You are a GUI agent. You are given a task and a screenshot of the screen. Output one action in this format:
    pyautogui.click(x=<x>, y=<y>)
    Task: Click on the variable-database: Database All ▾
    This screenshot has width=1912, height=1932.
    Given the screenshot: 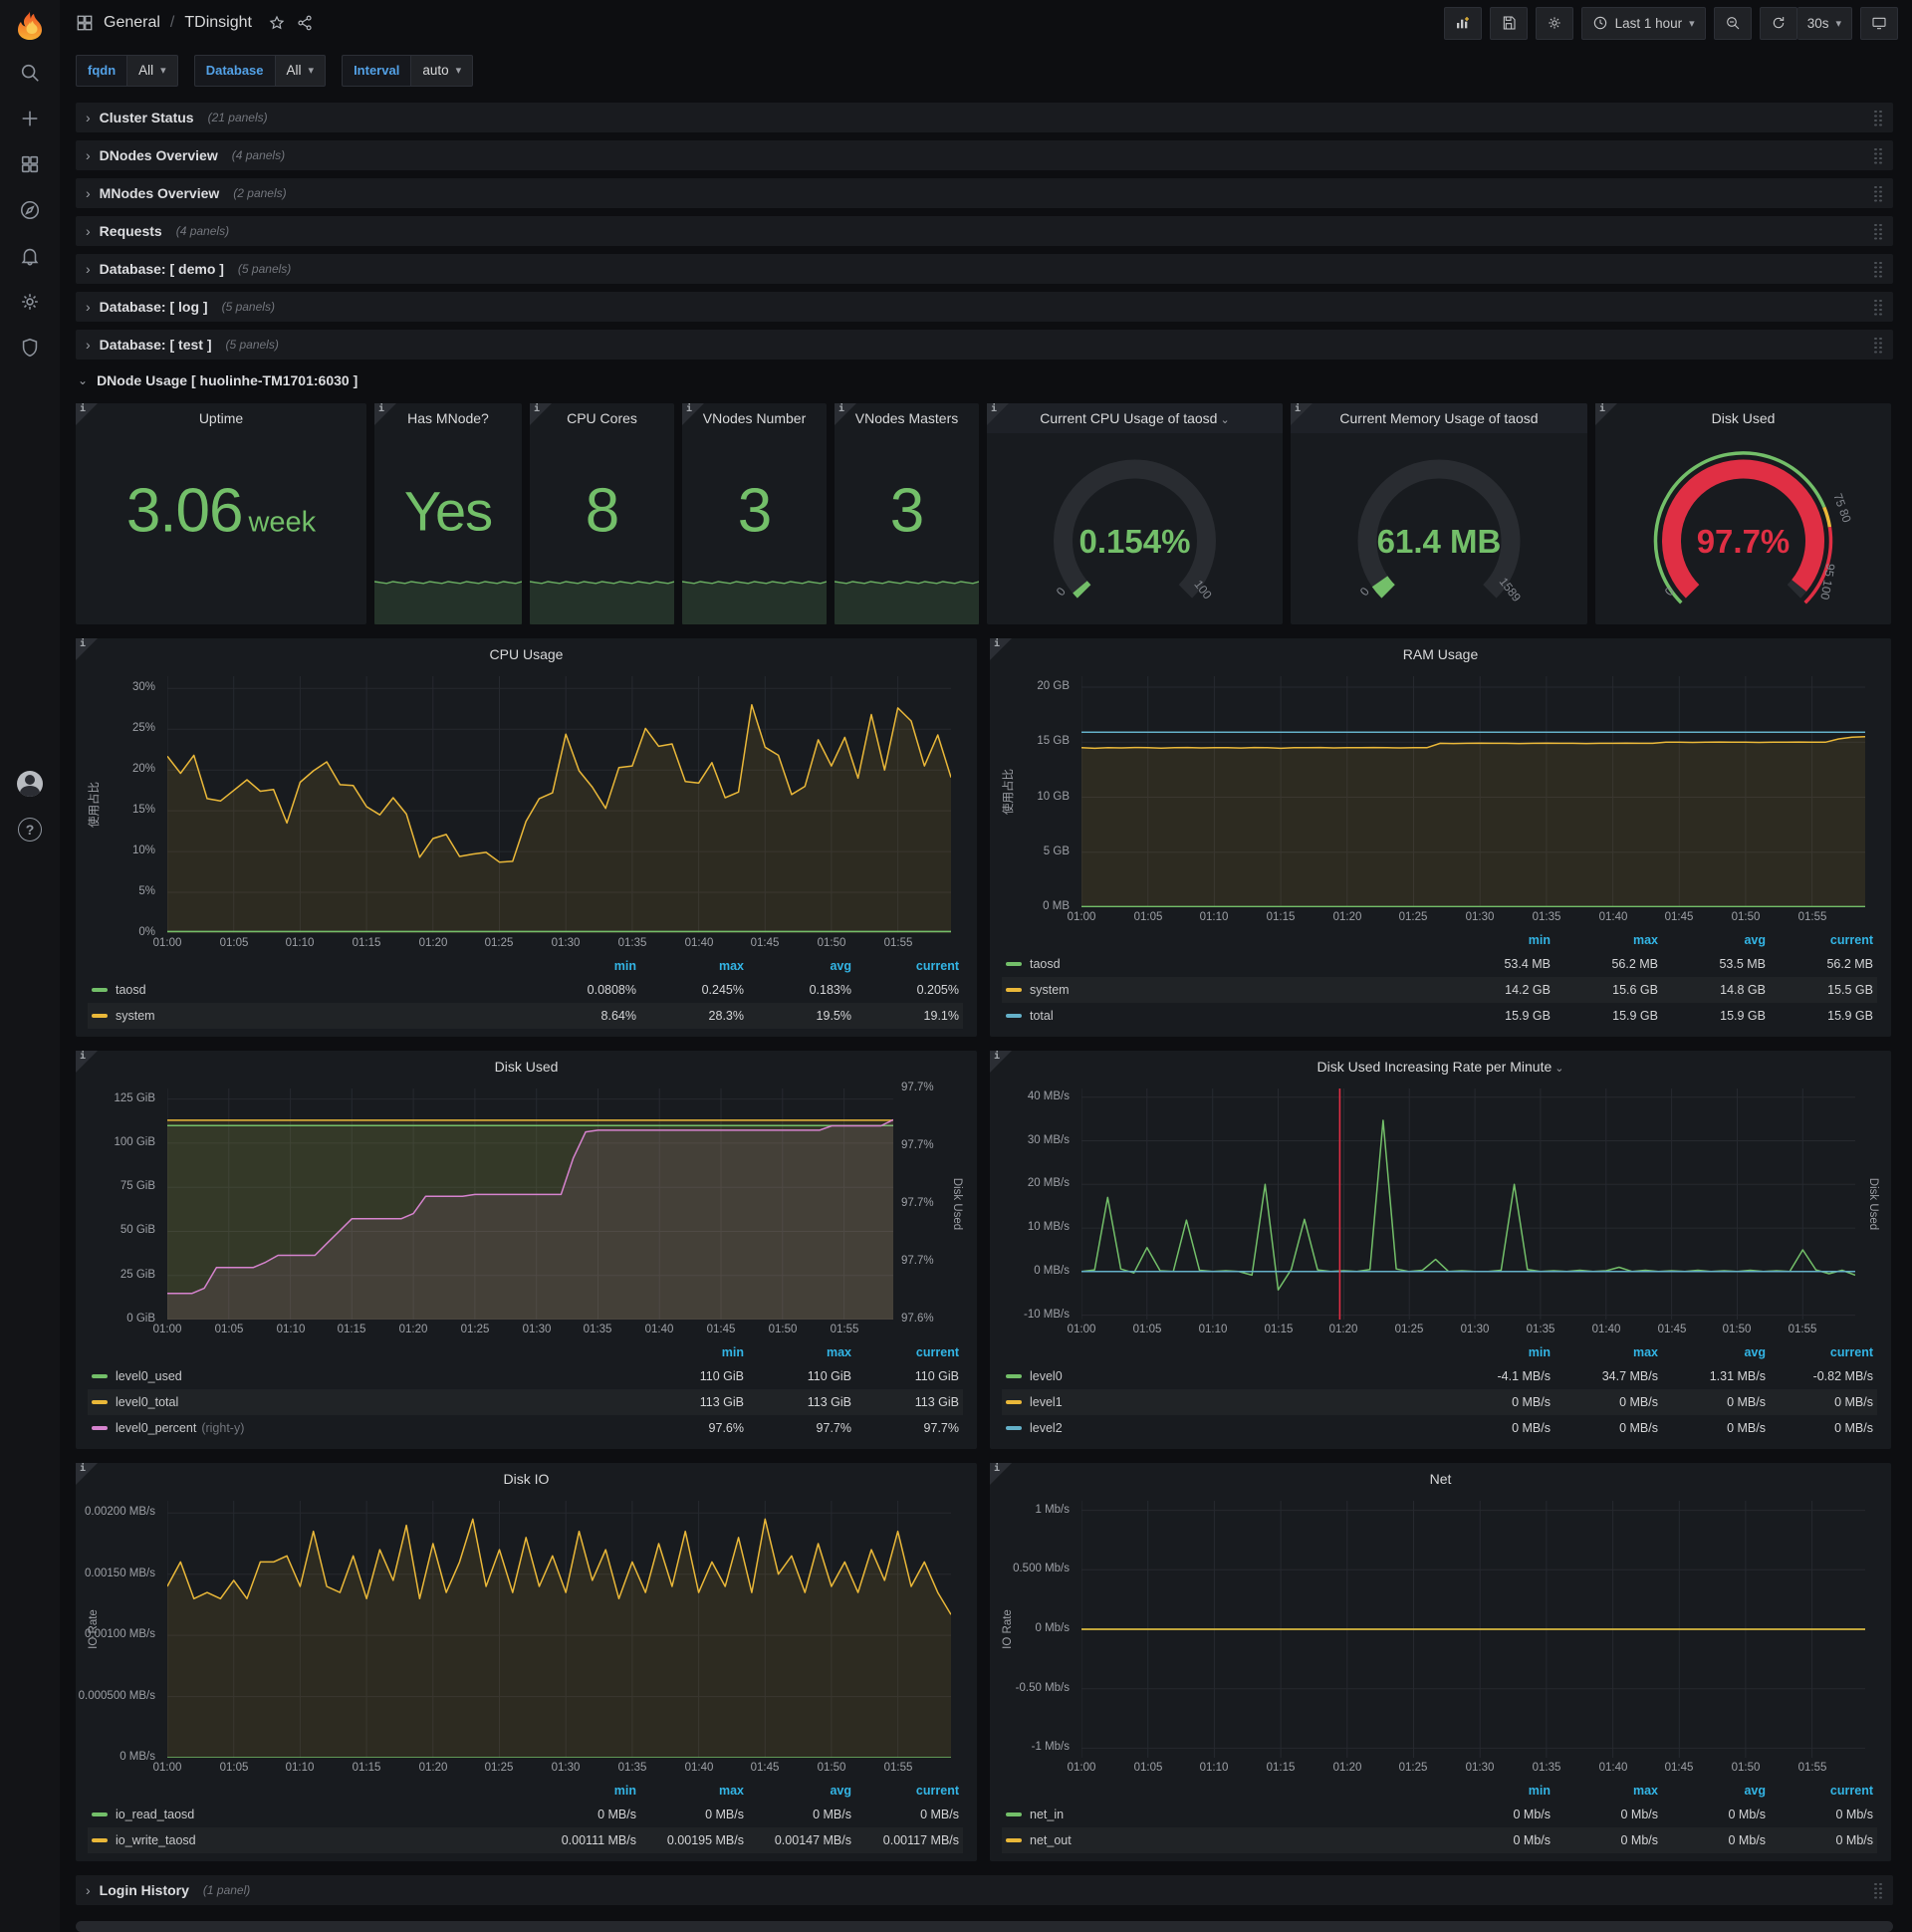 What is the action you would take?
    pyautogui.click(x=260, y=71)
    